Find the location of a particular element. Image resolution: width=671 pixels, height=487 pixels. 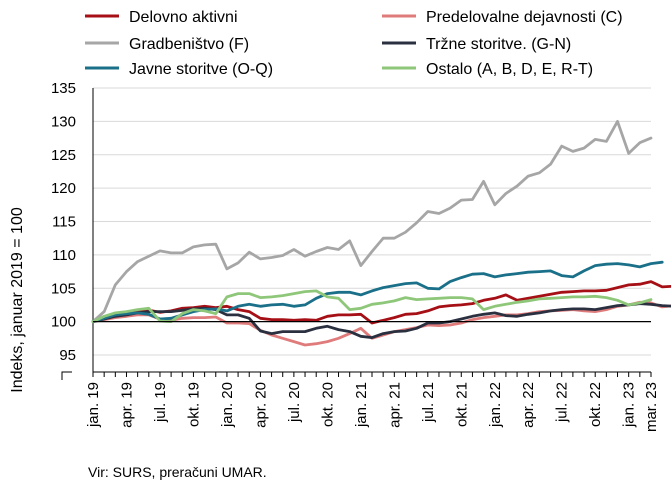

x-tick-label: apr. 22 is located at coordinates (528, 405).